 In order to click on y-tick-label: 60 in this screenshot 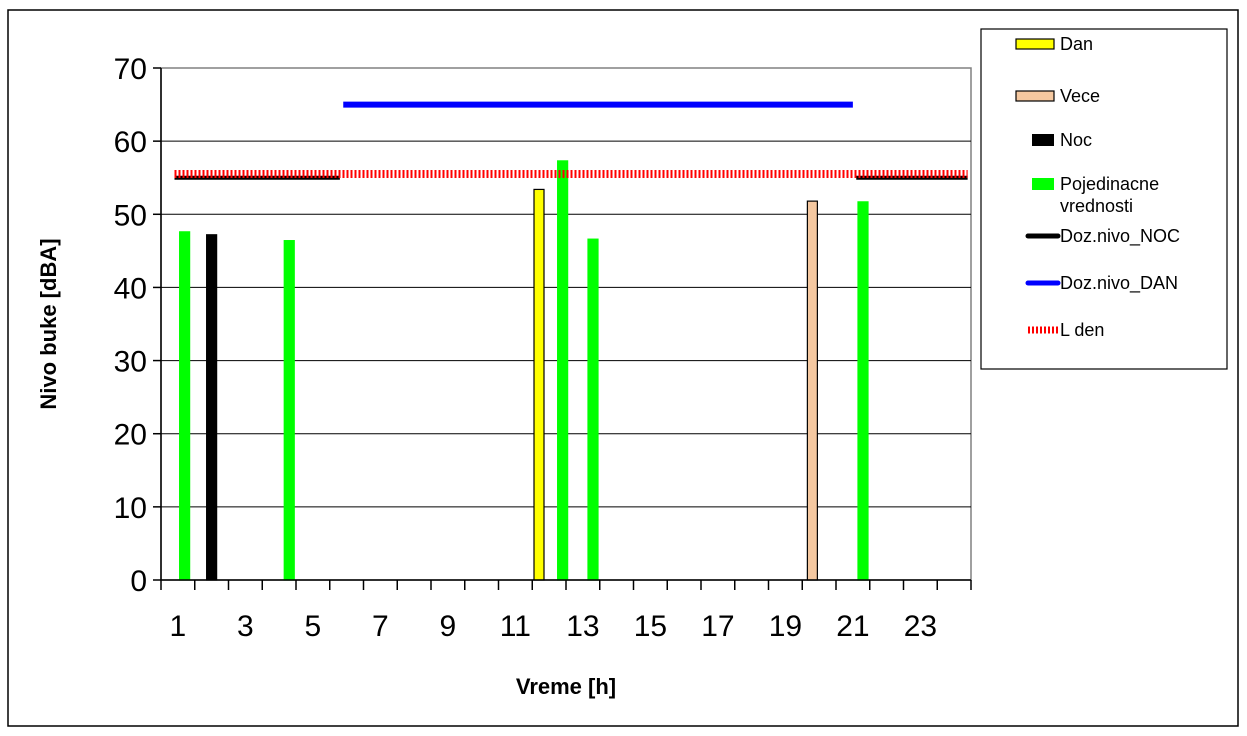, I will do `click(130, 142)`.